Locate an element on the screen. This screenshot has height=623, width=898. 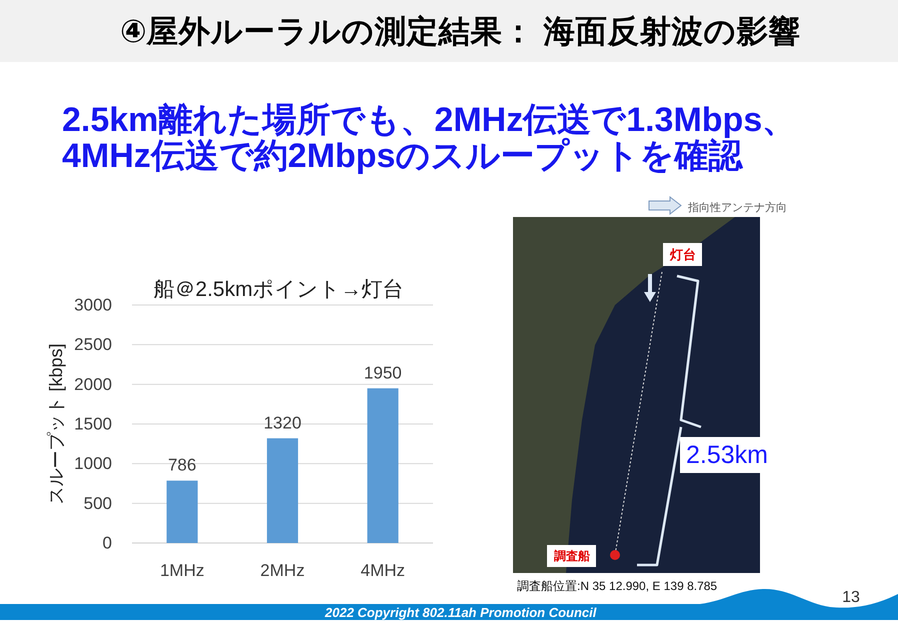
data-label: 1320 is located at coordinates (283, 422).